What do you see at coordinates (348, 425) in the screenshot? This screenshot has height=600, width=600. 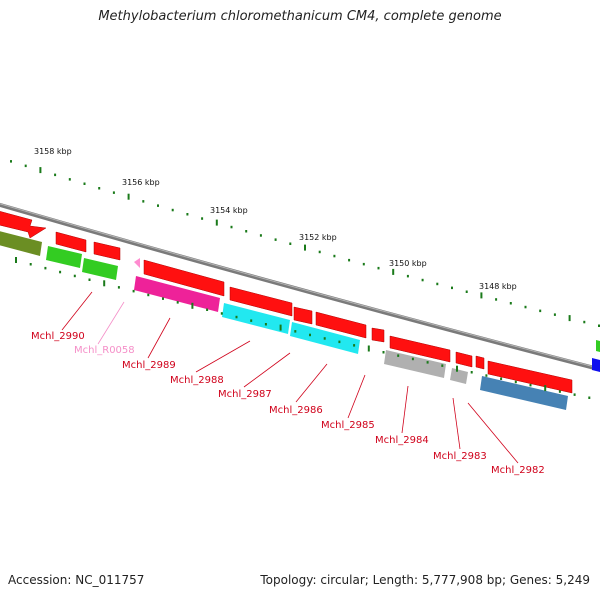 I see `gene-label: Mchl_2985` at bounding box center [348, 425].